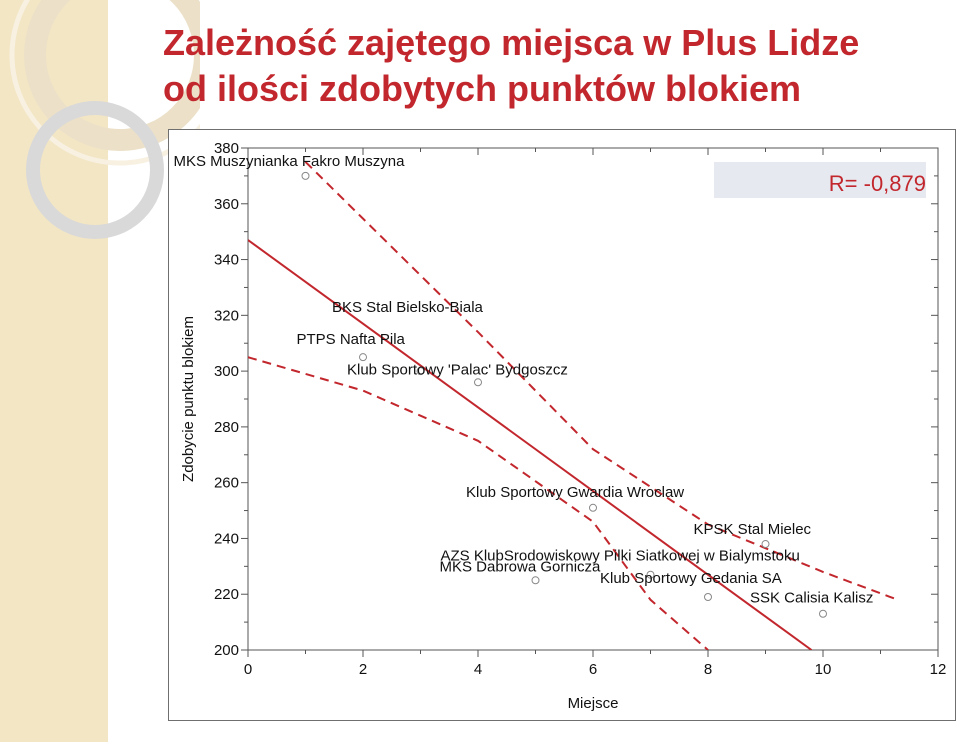  I want to click on slide-title-line-1: Zależność zajętego miejsca w Plus Lidze, so click(511, 42).